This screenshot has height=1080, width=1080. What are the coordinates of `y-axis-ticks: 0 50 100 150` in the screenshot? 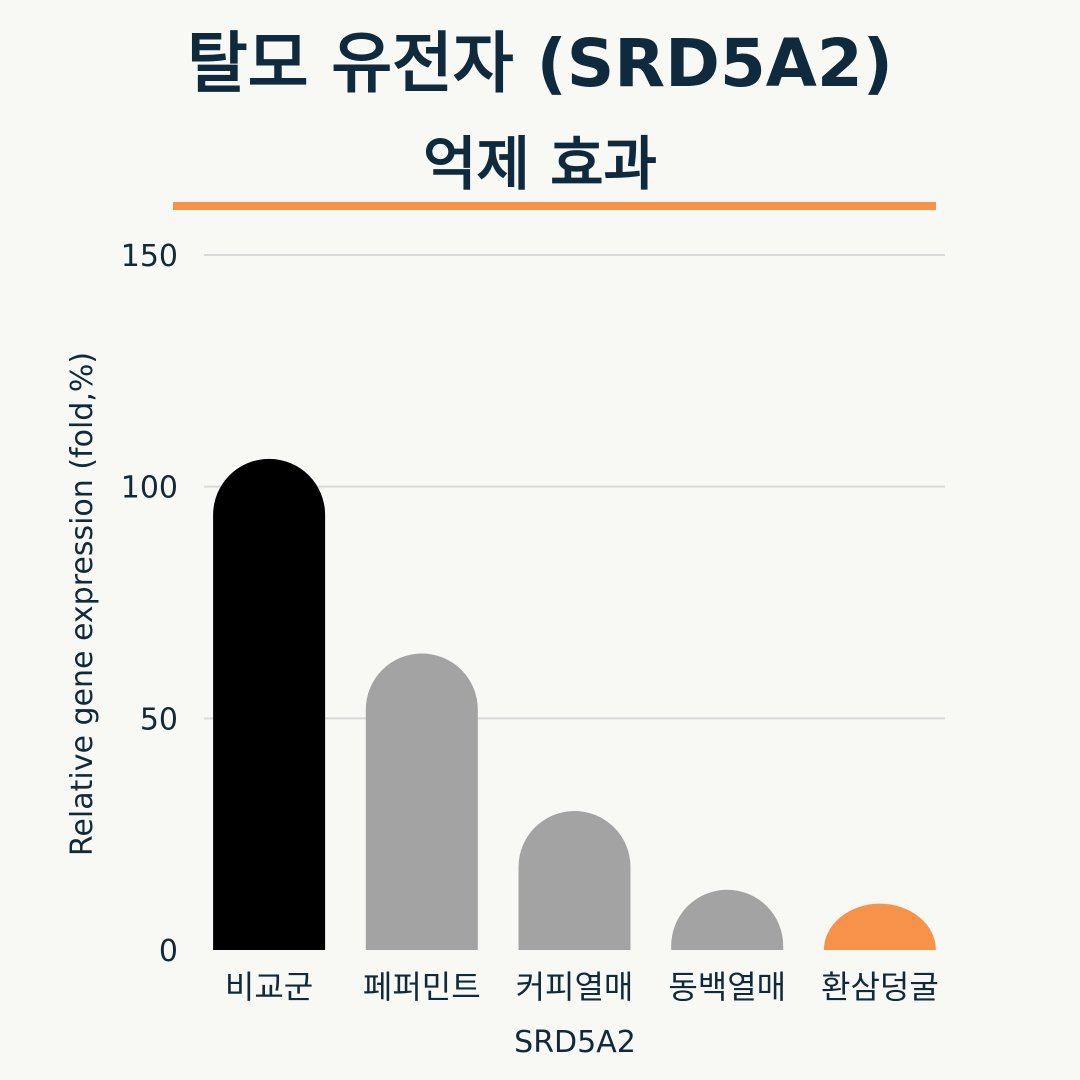 It's located at (149, 604).